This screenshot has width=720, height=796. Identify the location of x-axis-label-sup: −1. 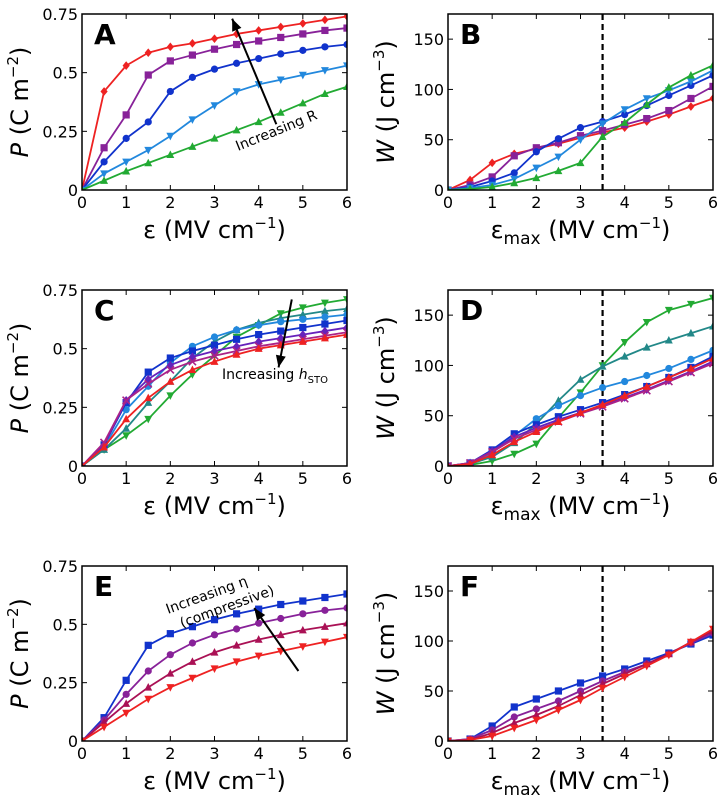
(650, 223).